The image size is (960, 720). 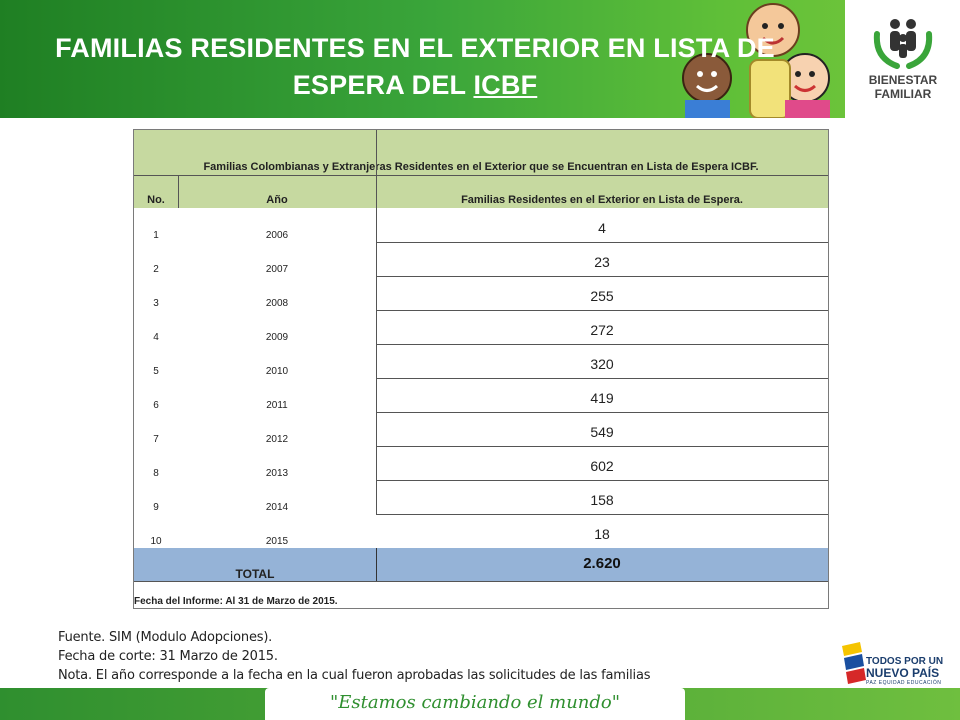 I want to click on row-value: 549, so click(x=602, y=432).